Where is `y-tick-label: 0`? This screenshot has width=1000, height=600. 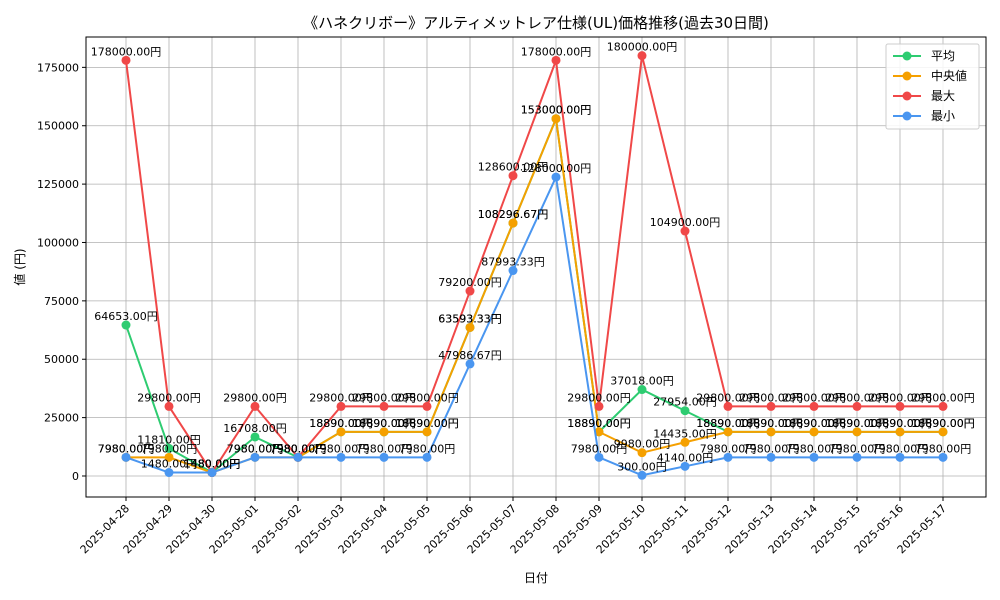
y-tick-label: 0 is located at coordinates (75, 476).